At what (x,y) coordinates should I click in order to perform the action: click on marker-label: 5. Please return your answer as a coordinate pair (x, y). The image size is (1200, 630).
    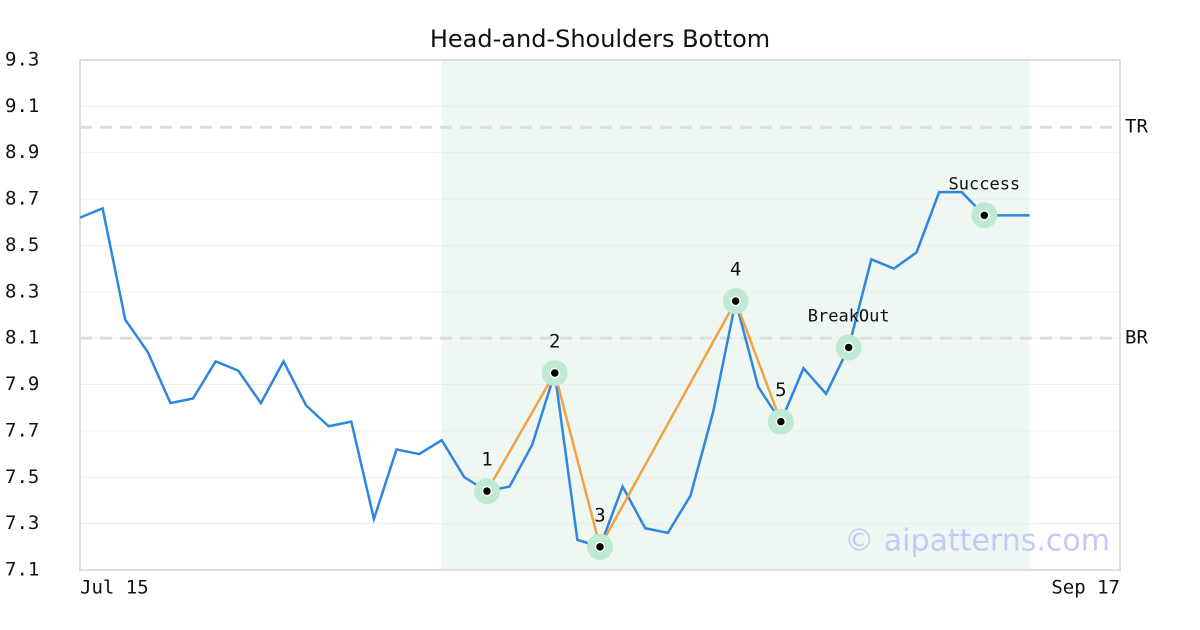
    Looking at the image, I should click on (780, 390).